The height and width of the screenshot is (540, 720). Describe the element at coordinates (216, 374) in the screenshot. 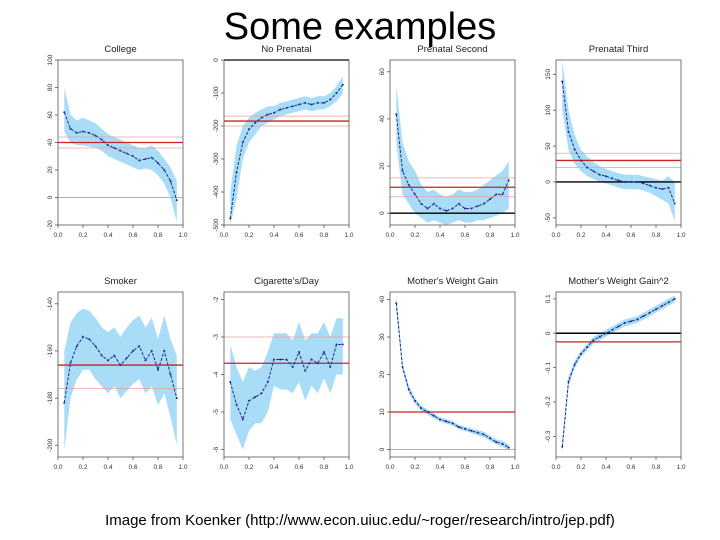

I see `y-tick-label: -4` at that location.